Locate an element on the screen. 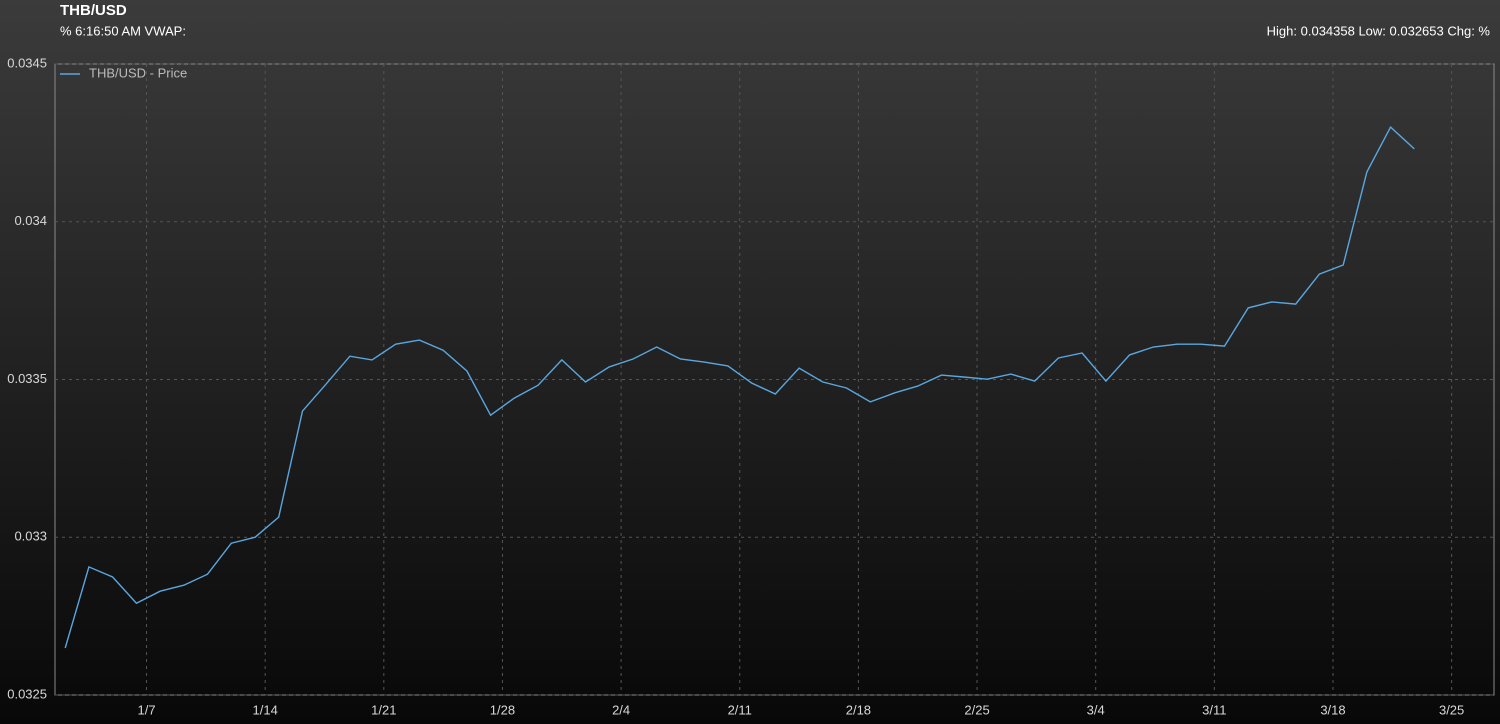  y-tick-label: 0.0325 is located at coordinates (27, 693).